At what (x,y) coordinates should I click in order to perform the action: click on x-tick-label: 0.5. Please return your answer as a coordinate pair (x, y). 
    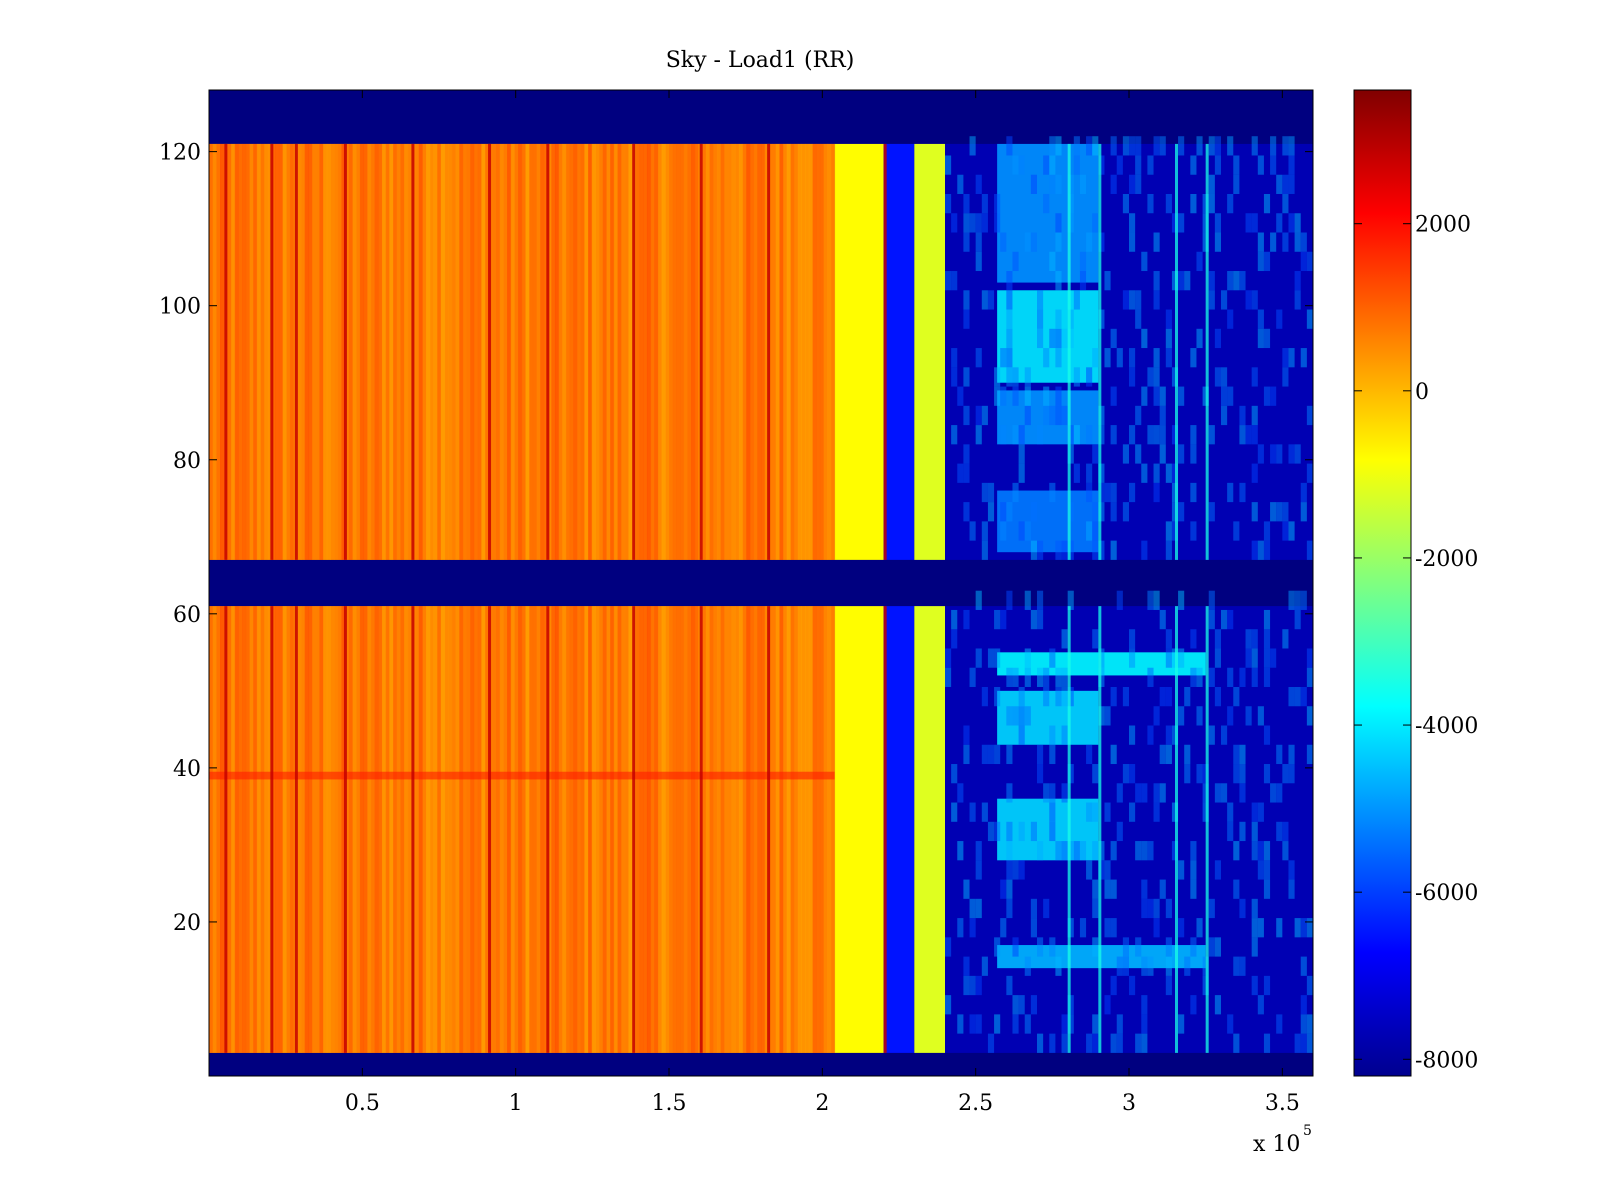
    Looking at the image, I should click on (362, 1103).